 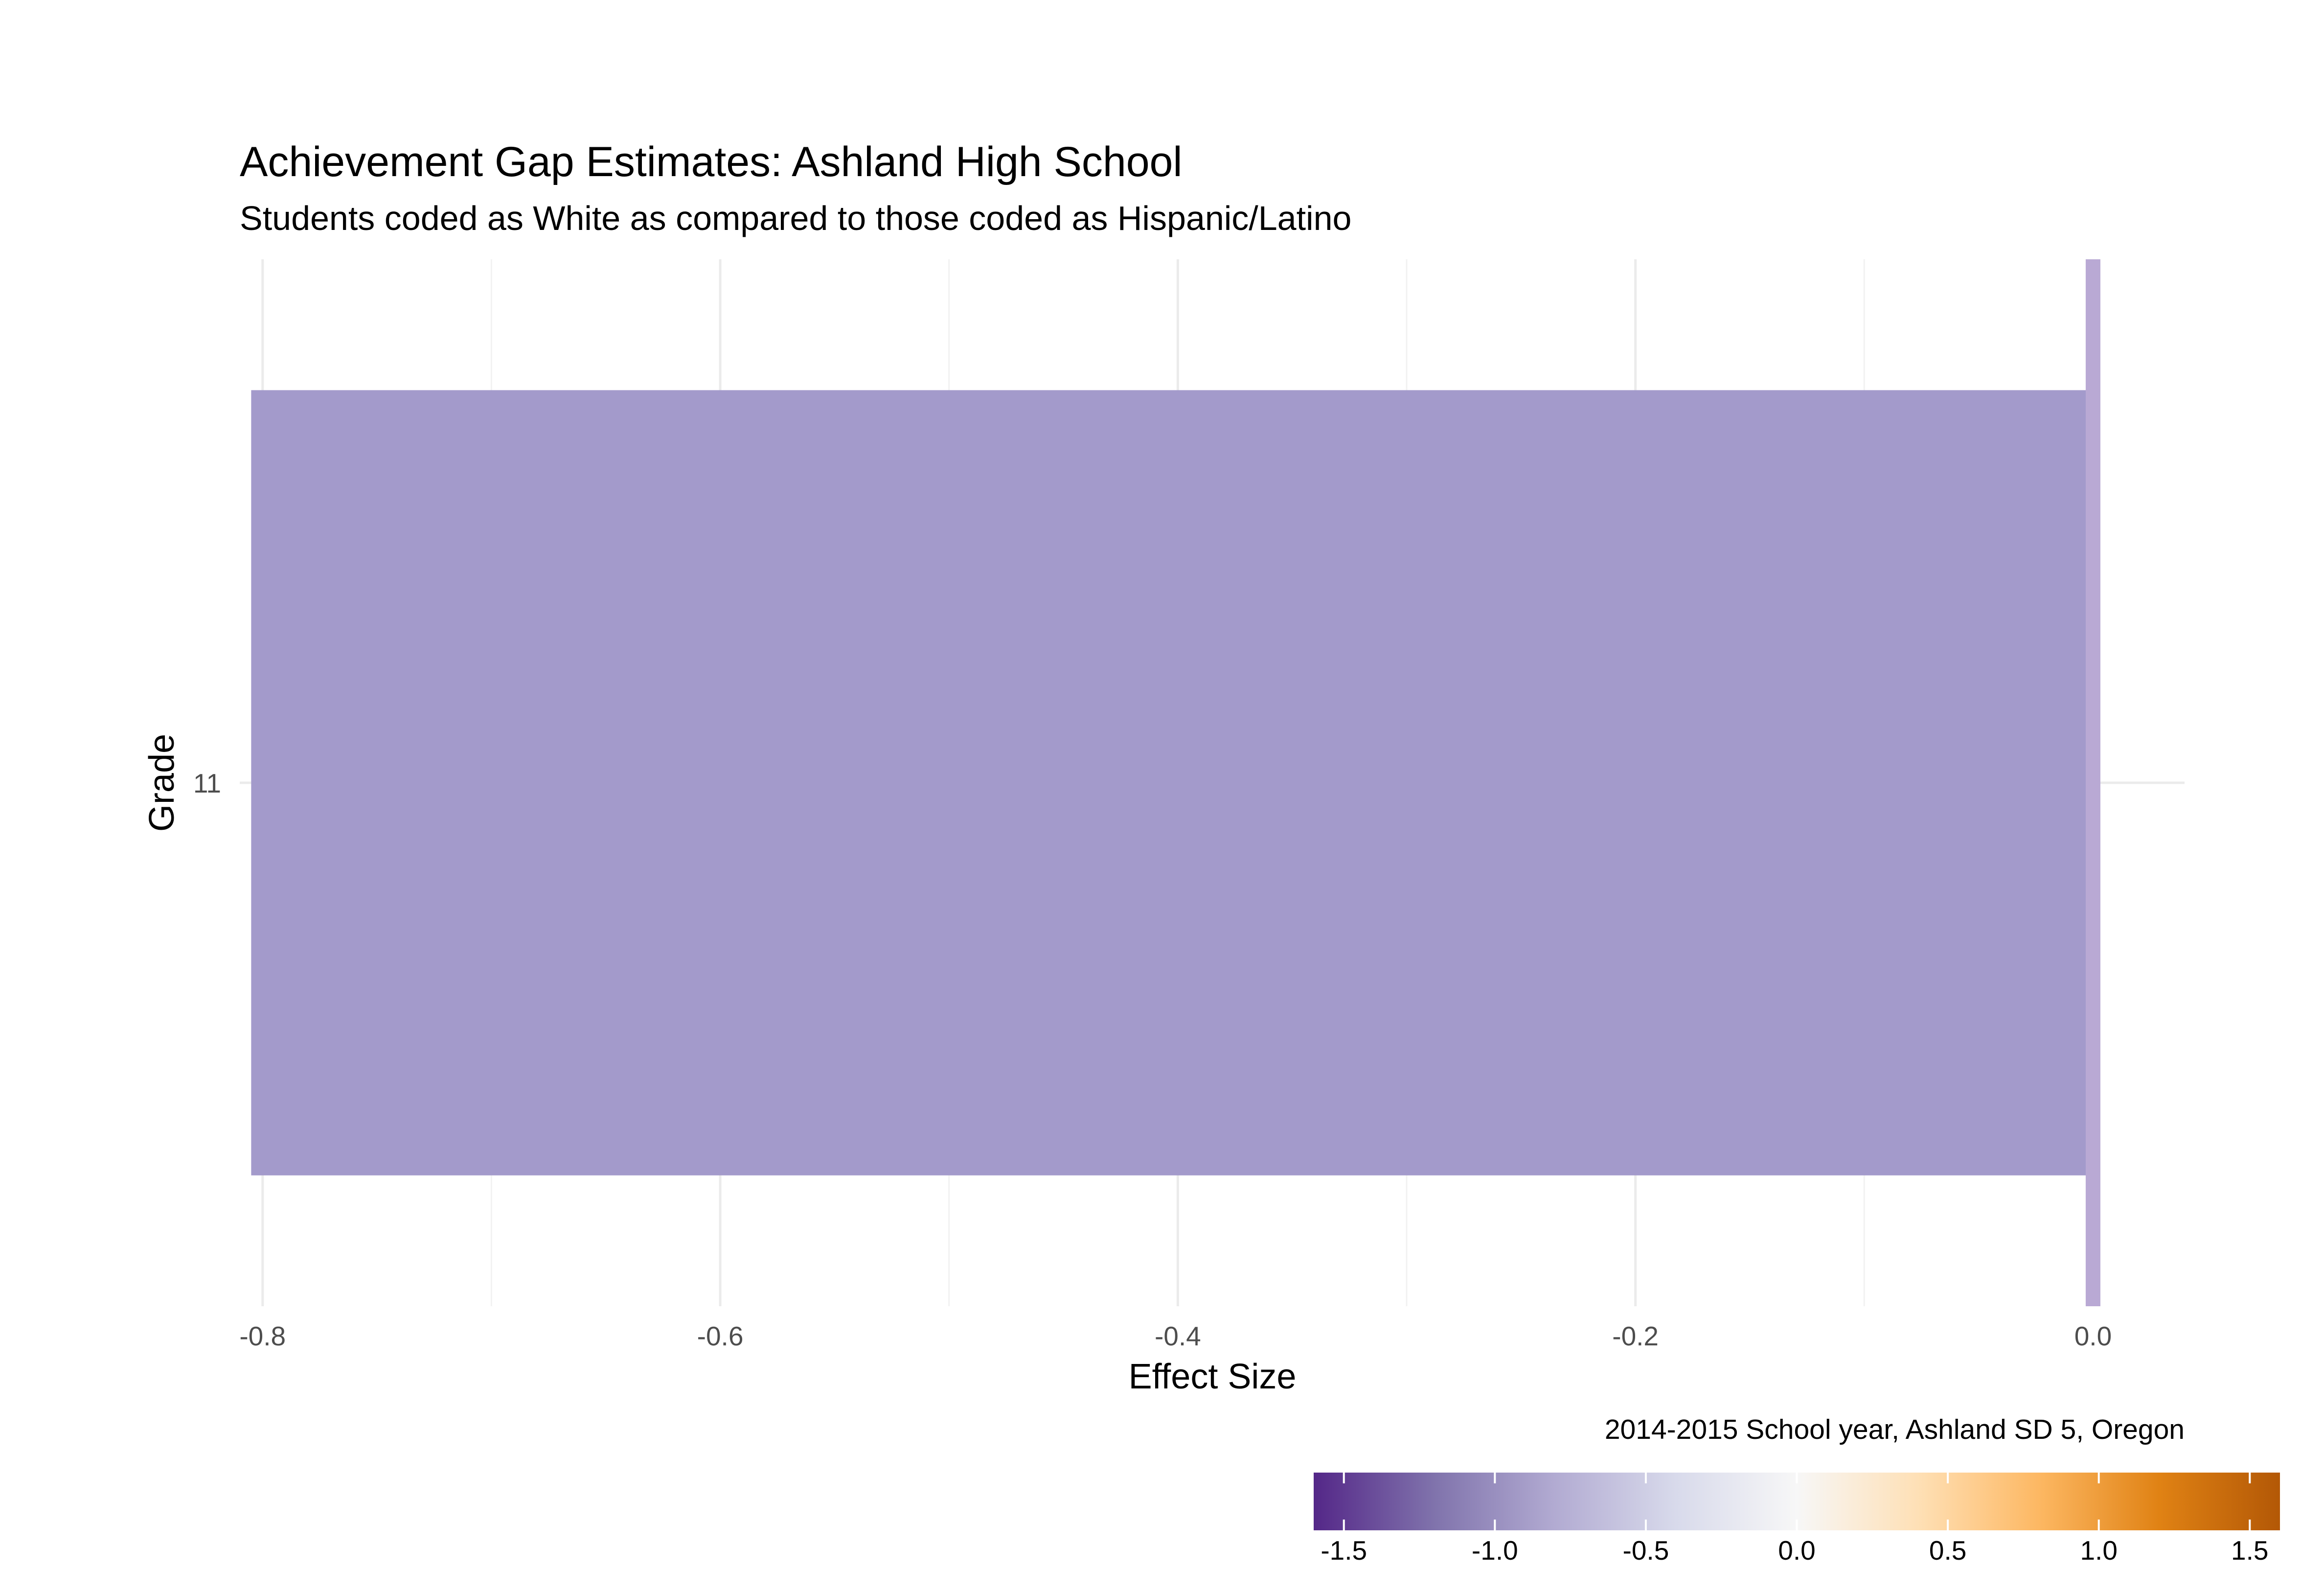 I want to click on y-axis-title: Grade, so click(x=162, y=783).